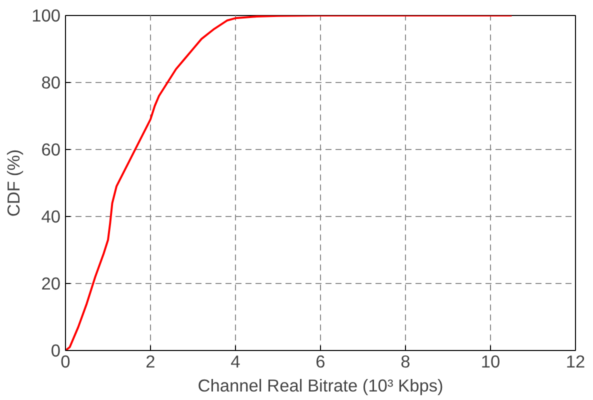  I want to click on x-tick-label: 8, so click(405, 362).